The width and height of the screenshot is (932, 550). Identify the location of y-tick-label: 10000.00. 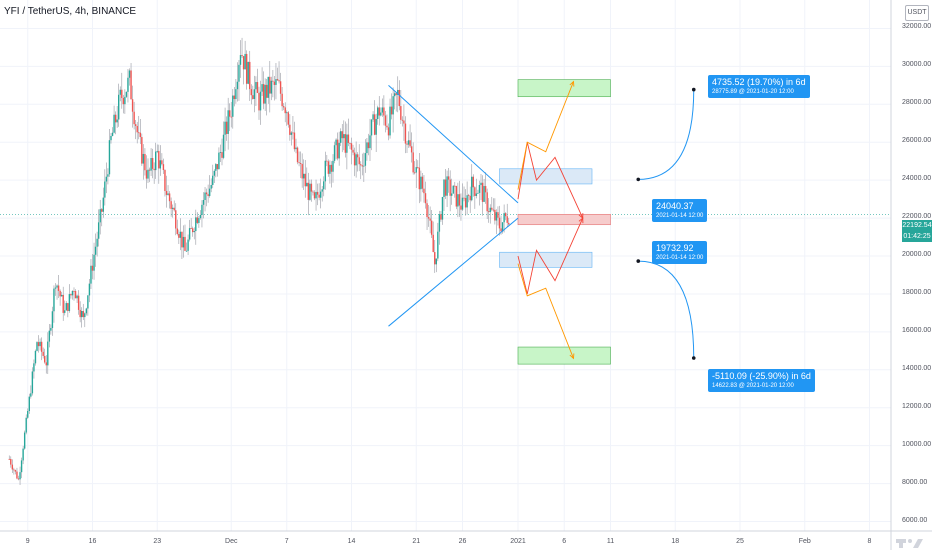
(917, 444).